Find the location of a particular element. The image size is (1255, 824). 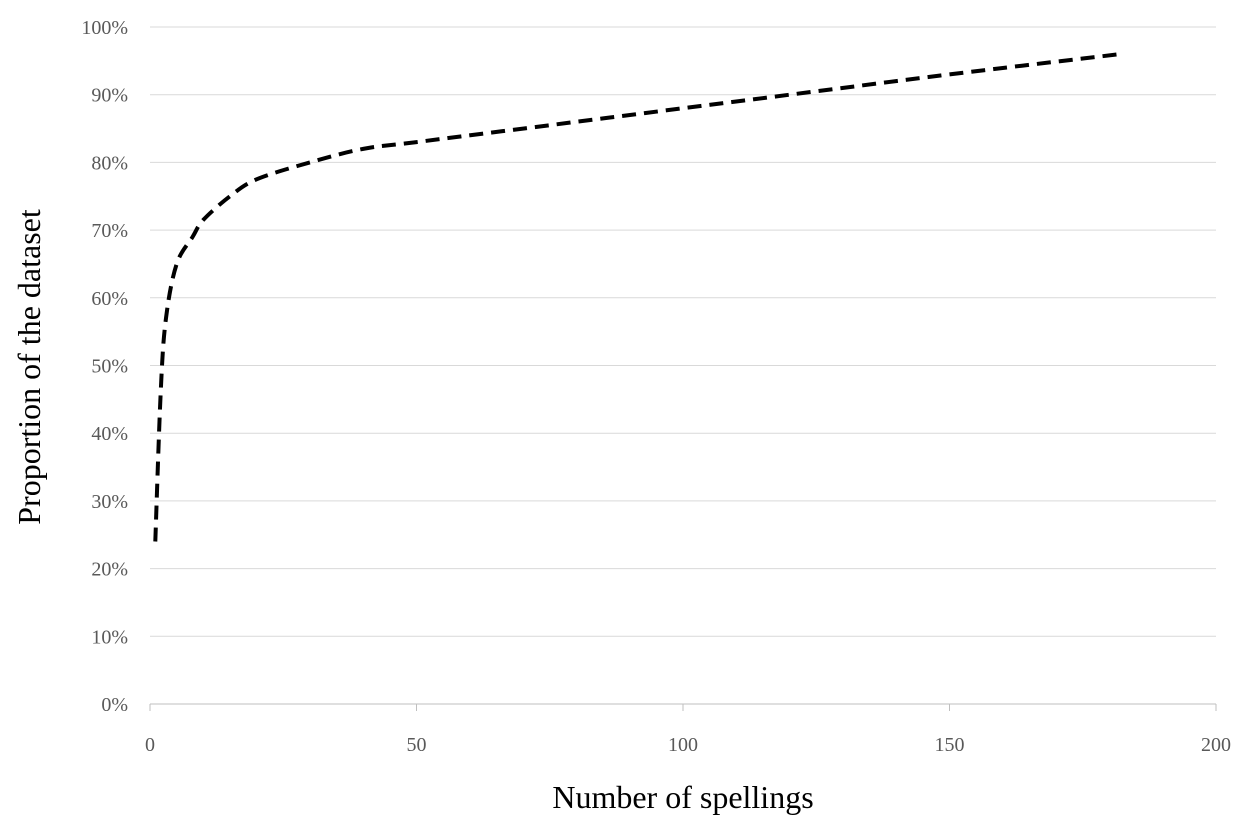

x-tick-label: 200 is located at coordinates (1216, 745).